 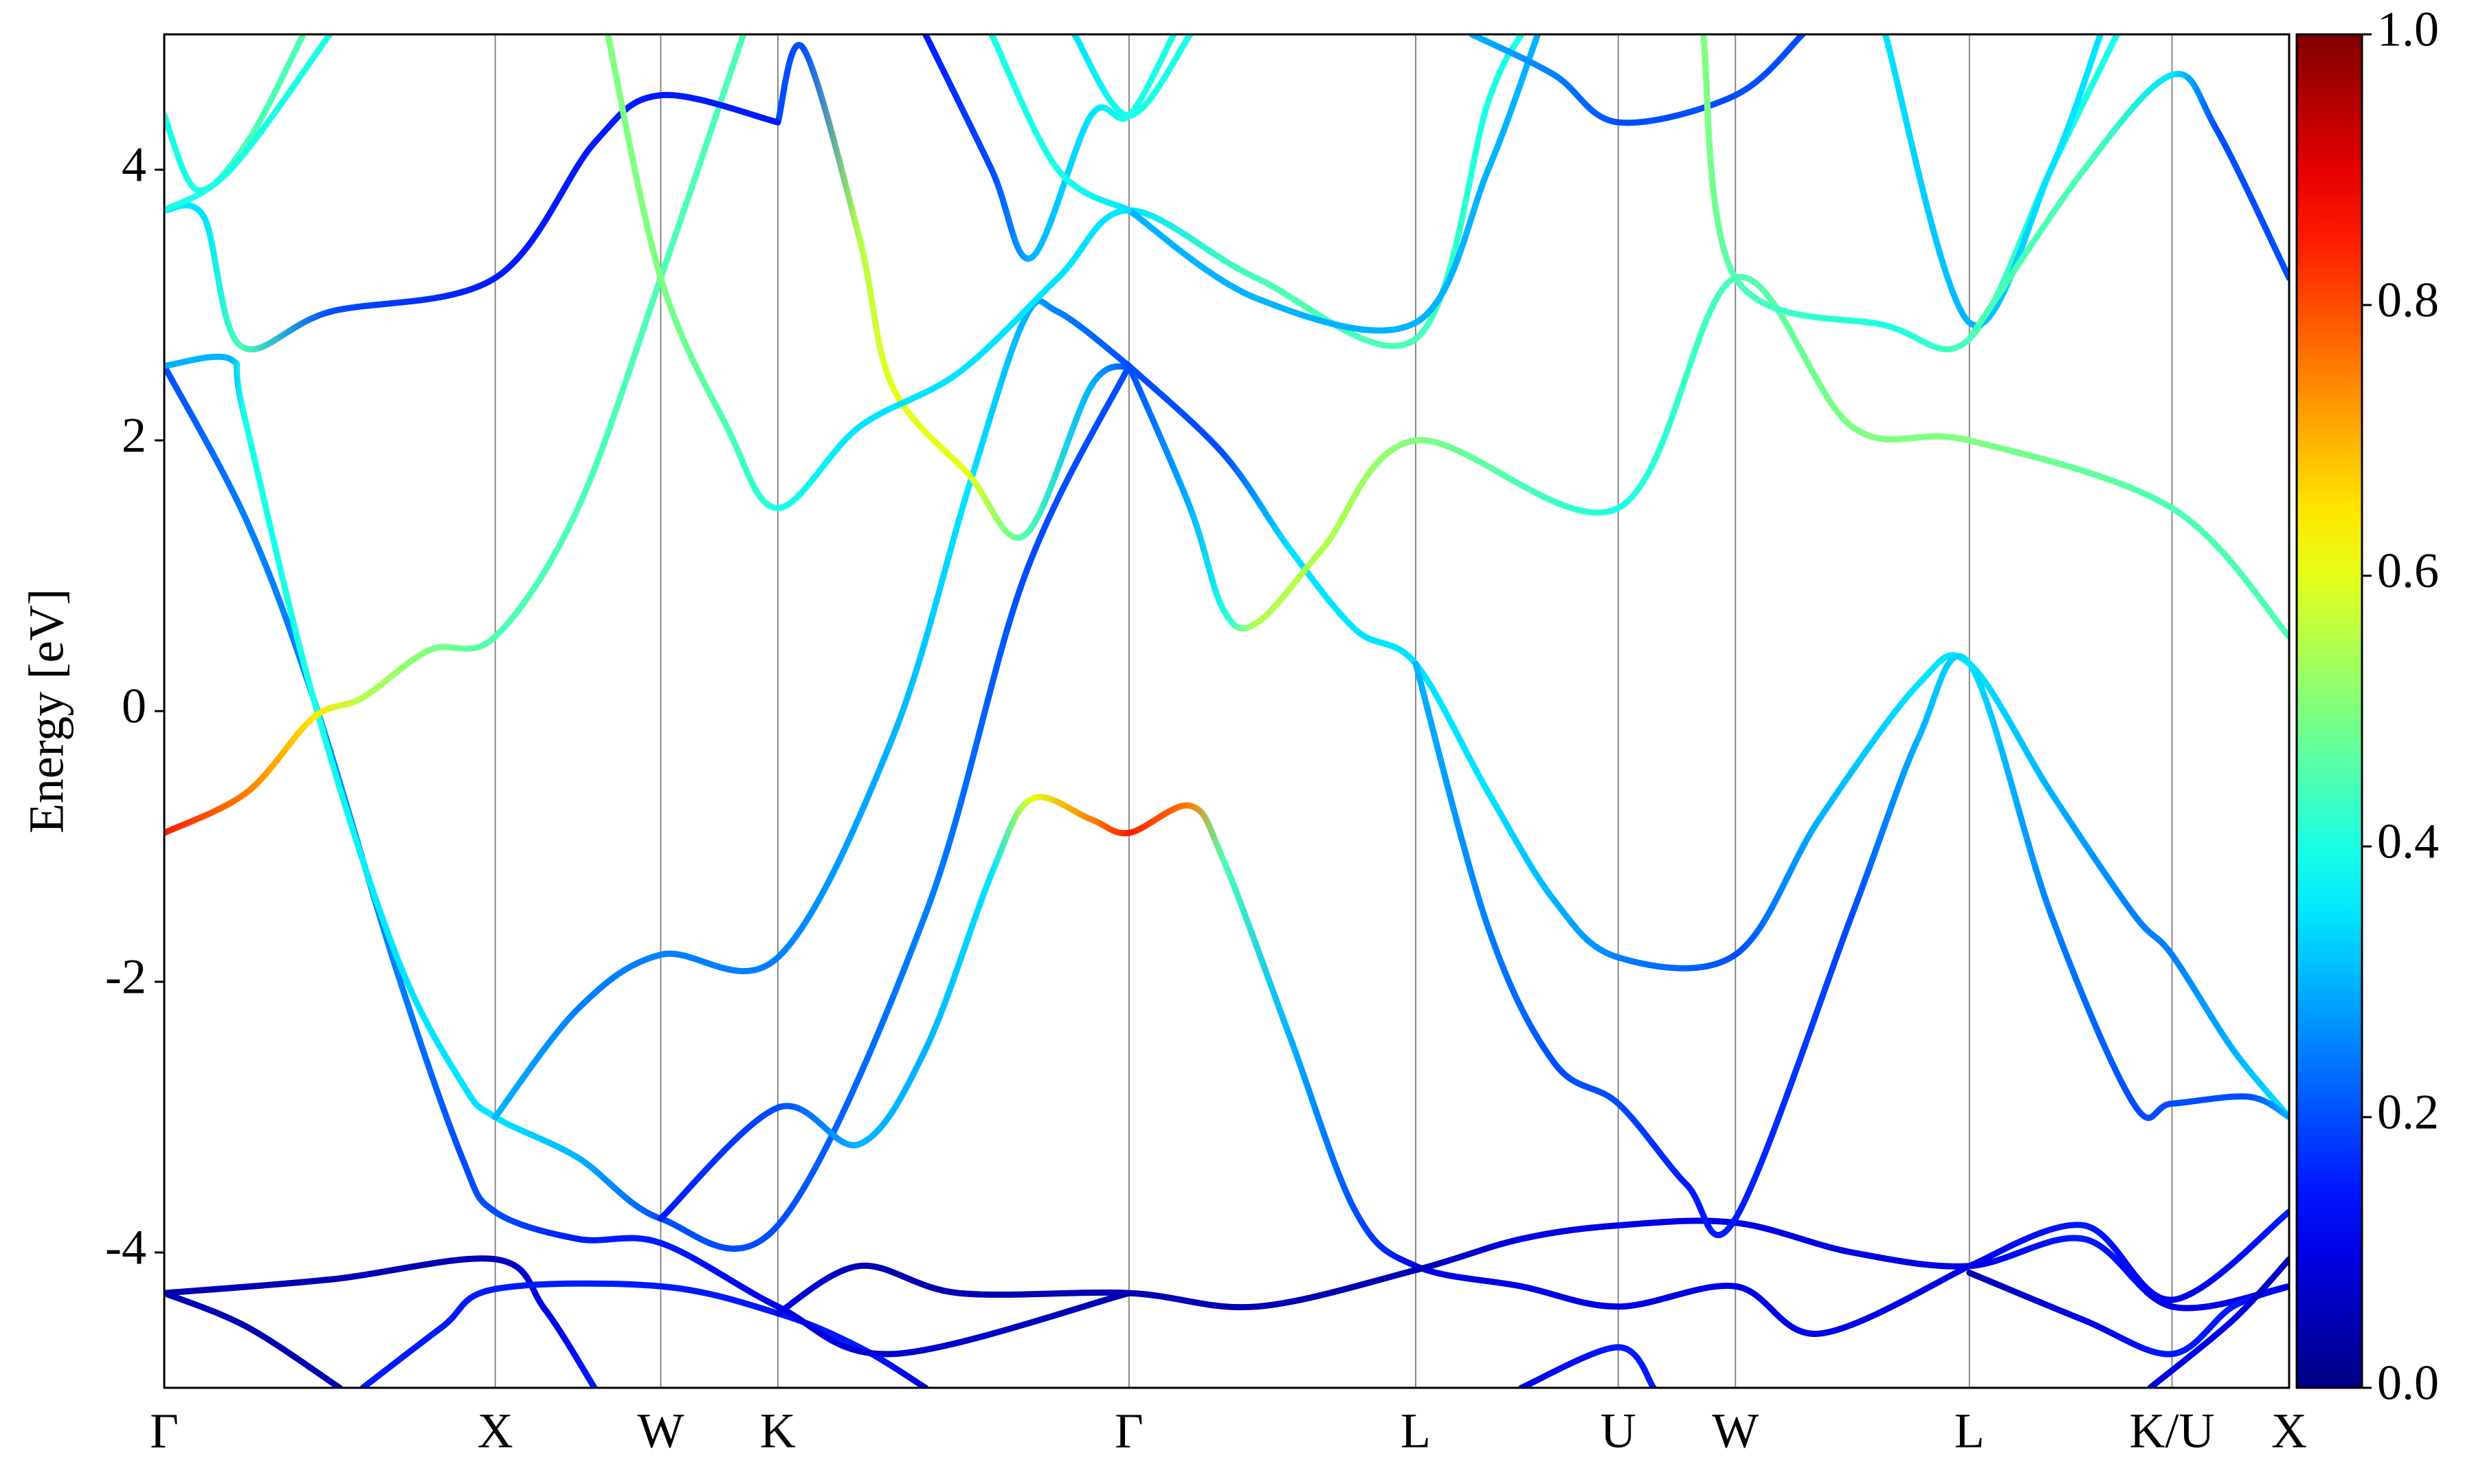 What do you see at coordinates (778, 1431) in the screenshot?
I see `x-tick-label: K` at bounding box center [778, 1431].